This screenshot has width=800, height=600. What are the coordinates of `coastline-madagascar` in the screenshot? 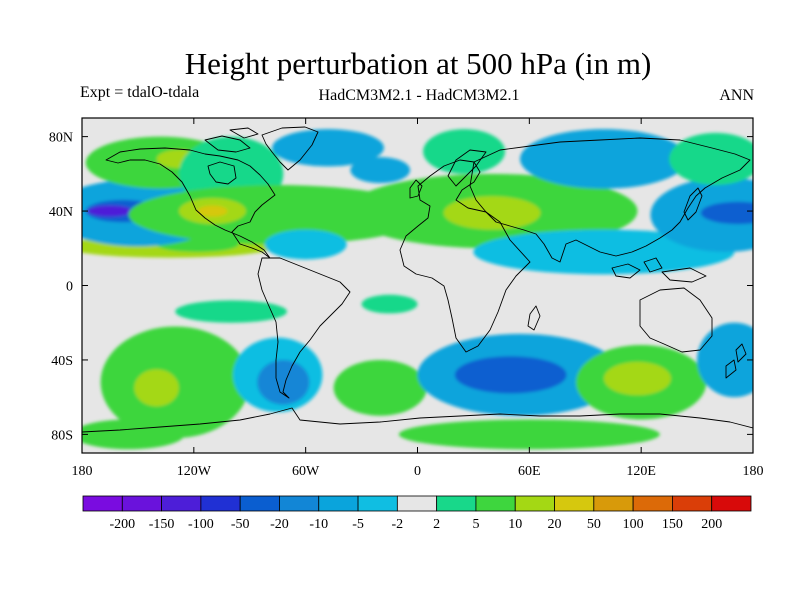 It's located at (534, 318).